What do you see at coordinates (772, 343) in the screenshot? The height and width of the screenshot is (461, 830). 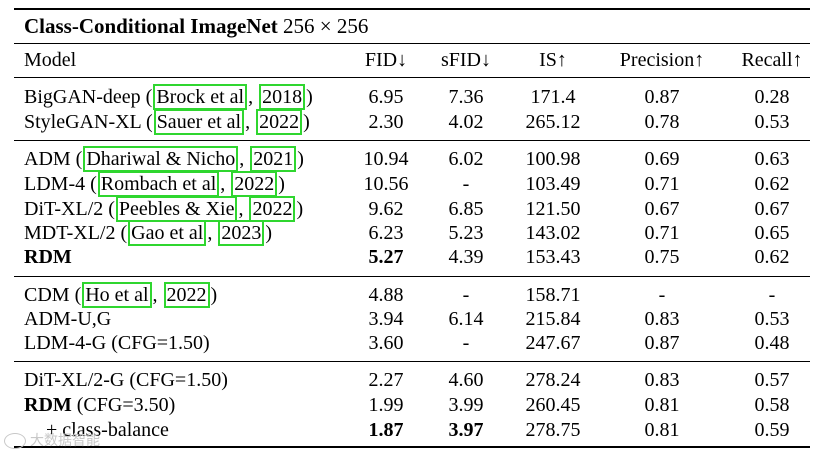 I see `recall-value: 0.48` at bounding box center [772, 343].